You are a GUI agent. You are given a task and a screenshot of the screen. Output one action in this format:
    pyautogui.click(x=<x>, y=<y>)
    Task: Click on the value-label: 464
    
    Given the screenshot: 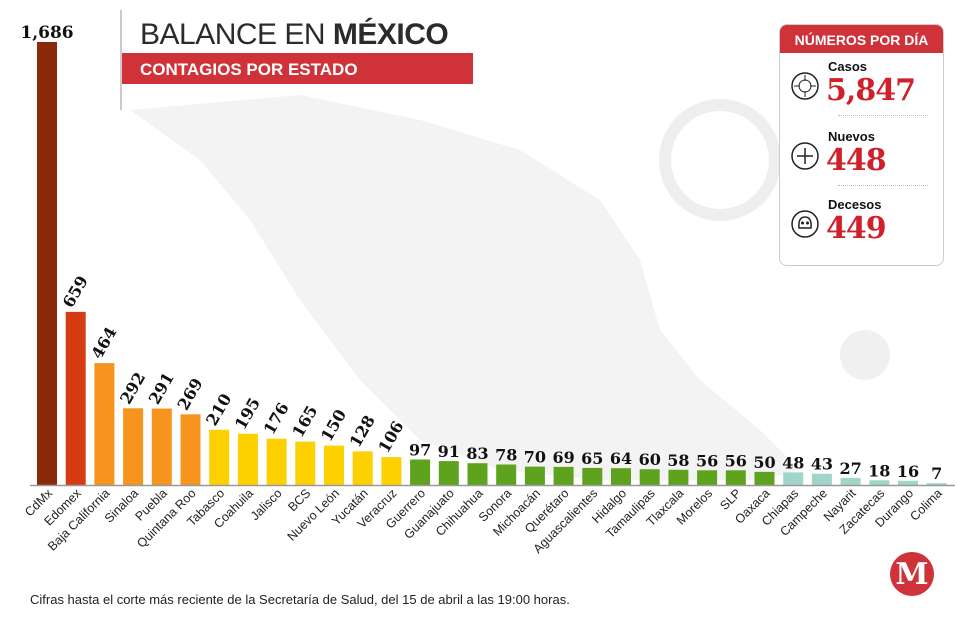 What is the action you would take?
    pyautogui.click(x=103, y=343)
    